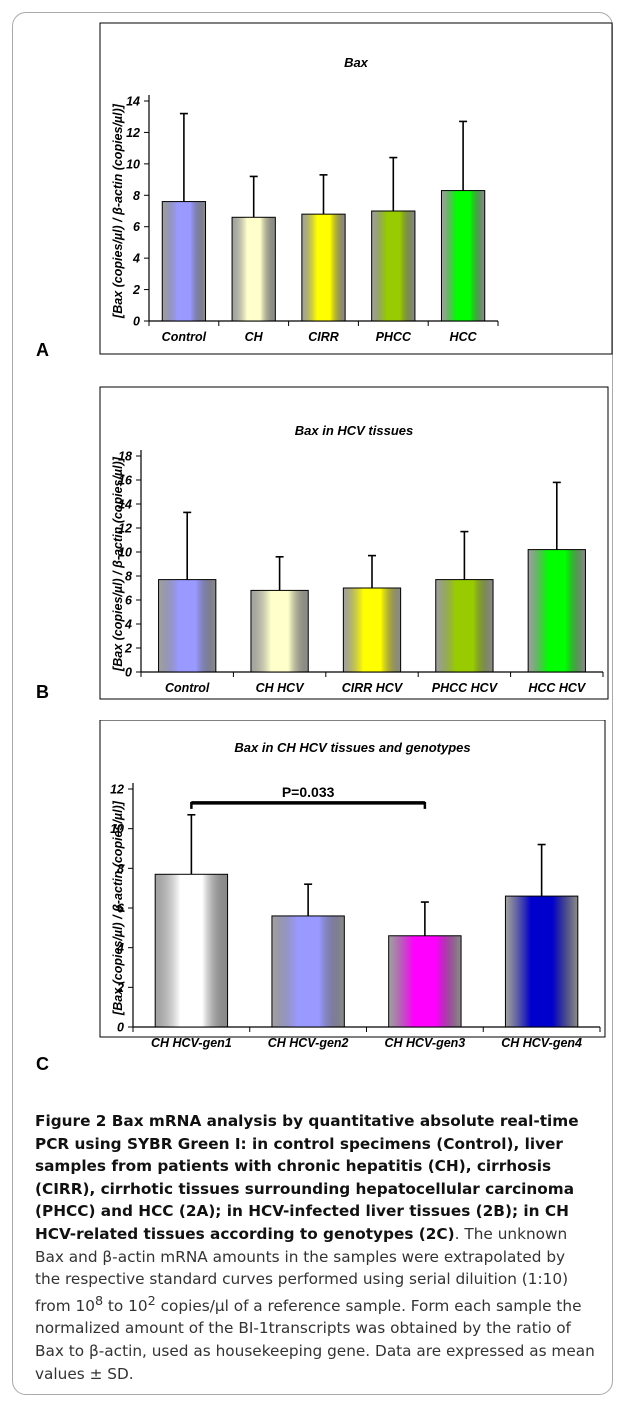  What do you see at coordinates (191, 1043) in the screenshot?
I see `x-tick-label-ch-hcv-gen1: CH HCV-gen1` at bounding box center [191, 1043].